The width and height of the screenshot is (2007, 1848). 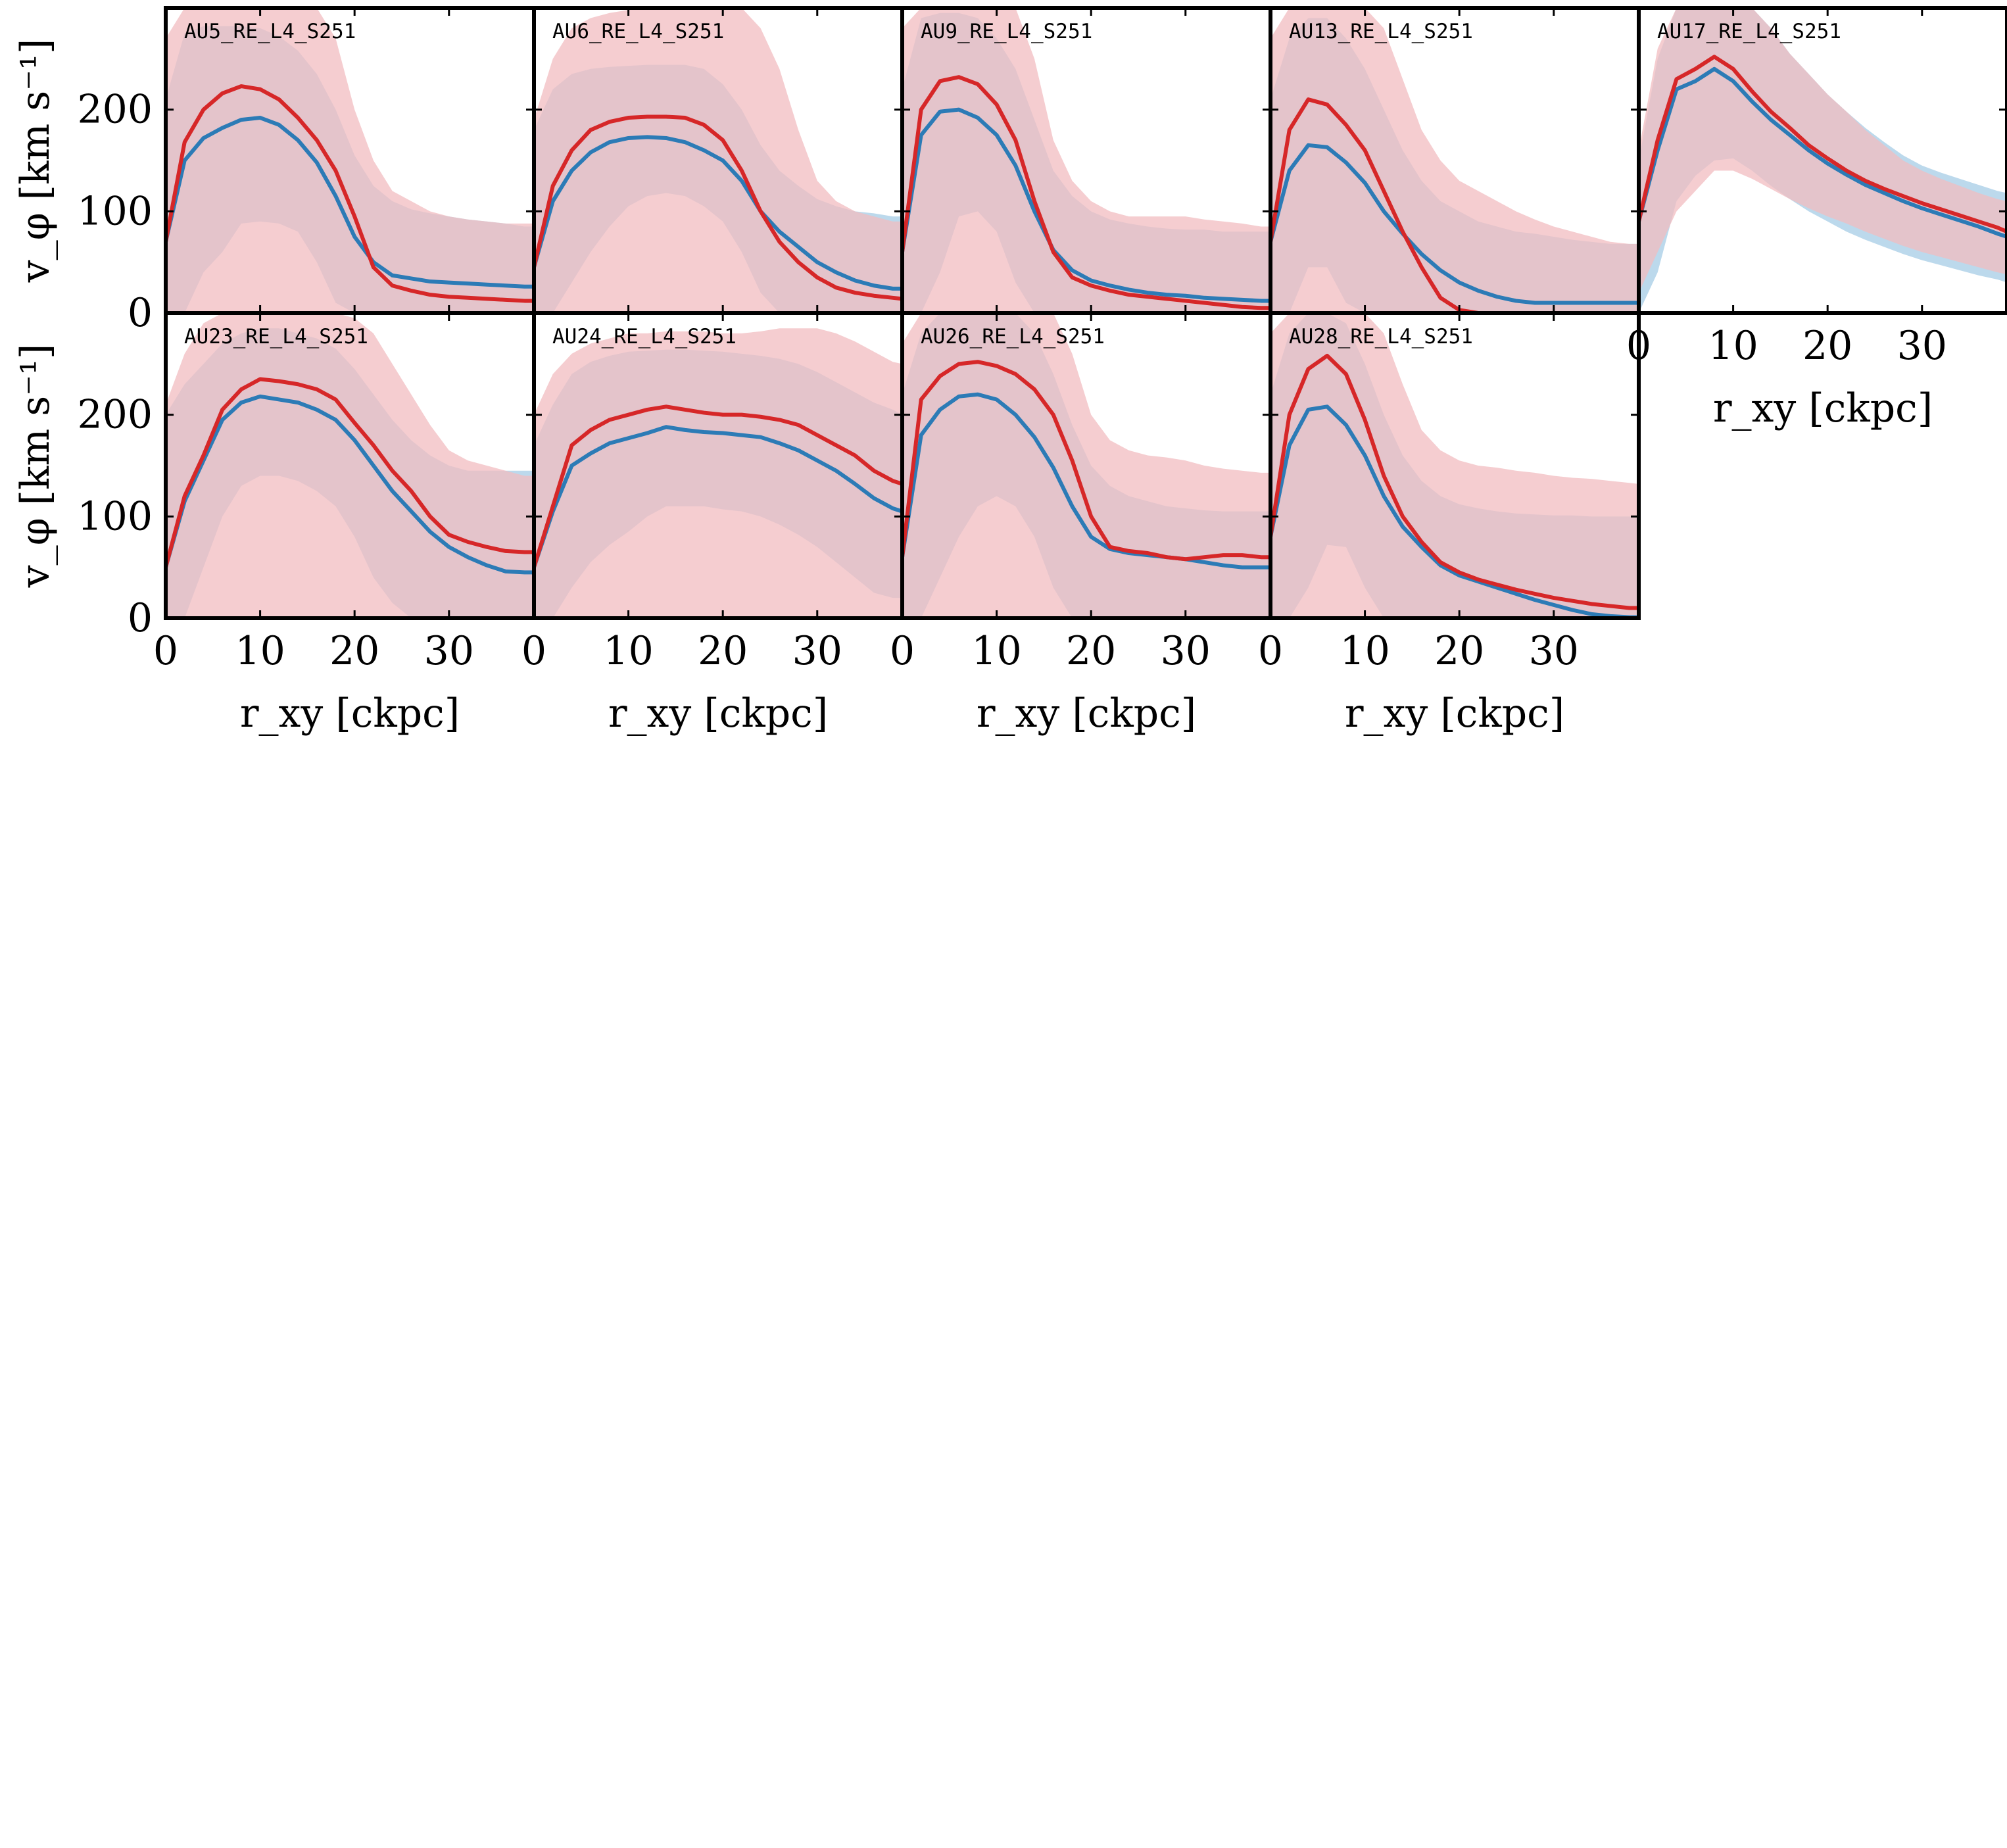 What do you see at coordinates (644, 337) in the screenshot?
I see `panel-title: AU24_RE_L4_S251` at bounding box center [644, 337].